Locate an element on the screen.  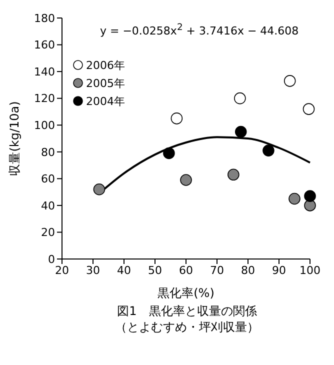
y-tick-label: 60 is located at coordinates (48, 179).